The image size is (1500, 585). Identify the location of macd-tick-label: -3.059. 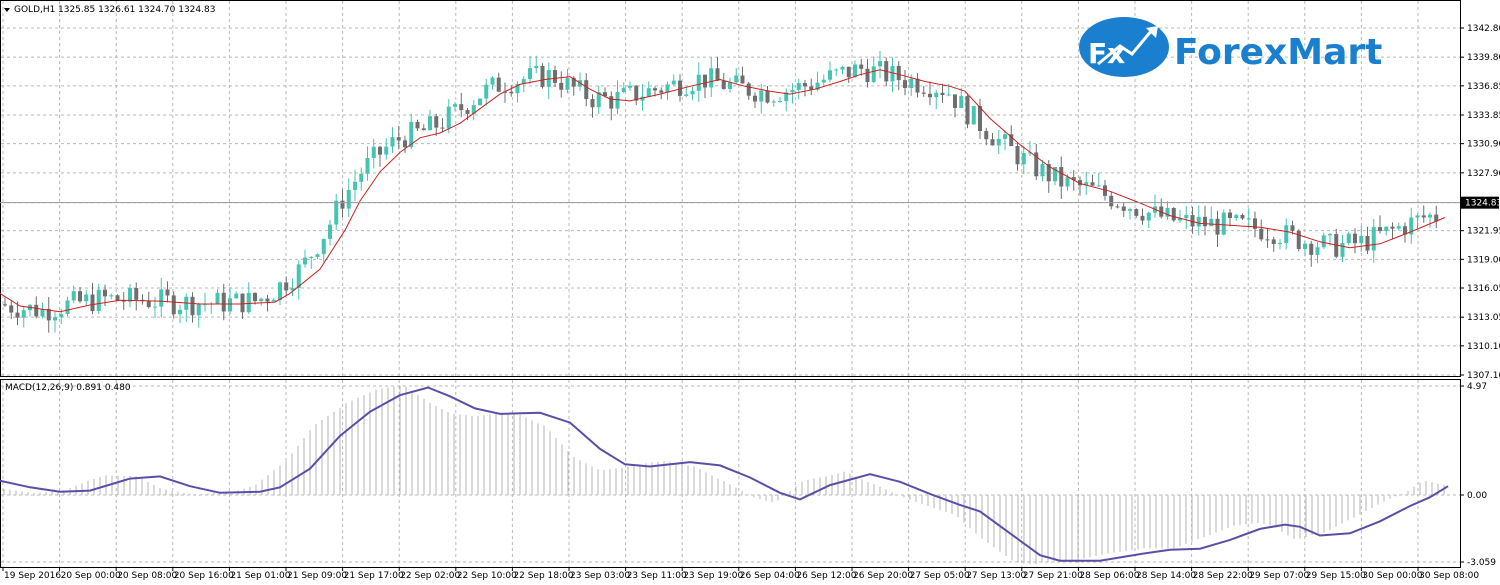
(1481, 563).